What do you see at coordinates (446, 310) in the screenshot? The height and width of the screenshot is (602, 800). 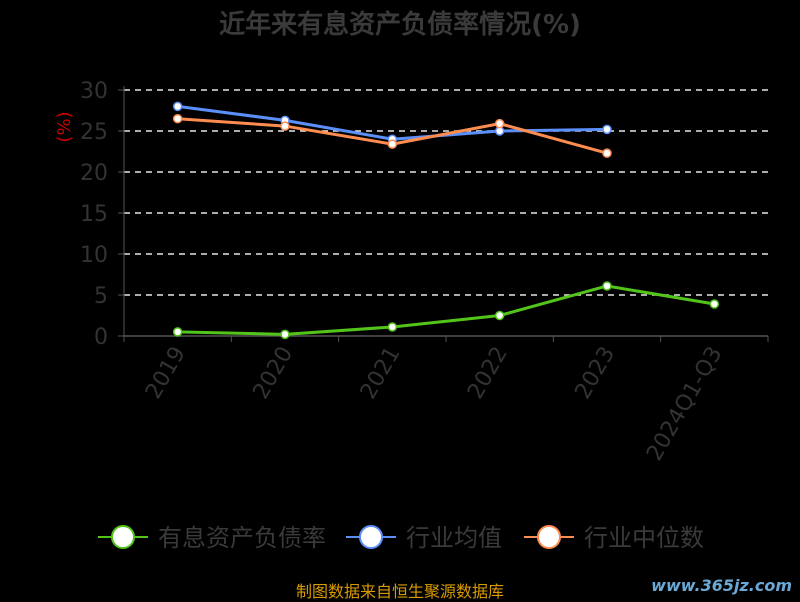 I see `series-line` at bounding box center [446, 310].